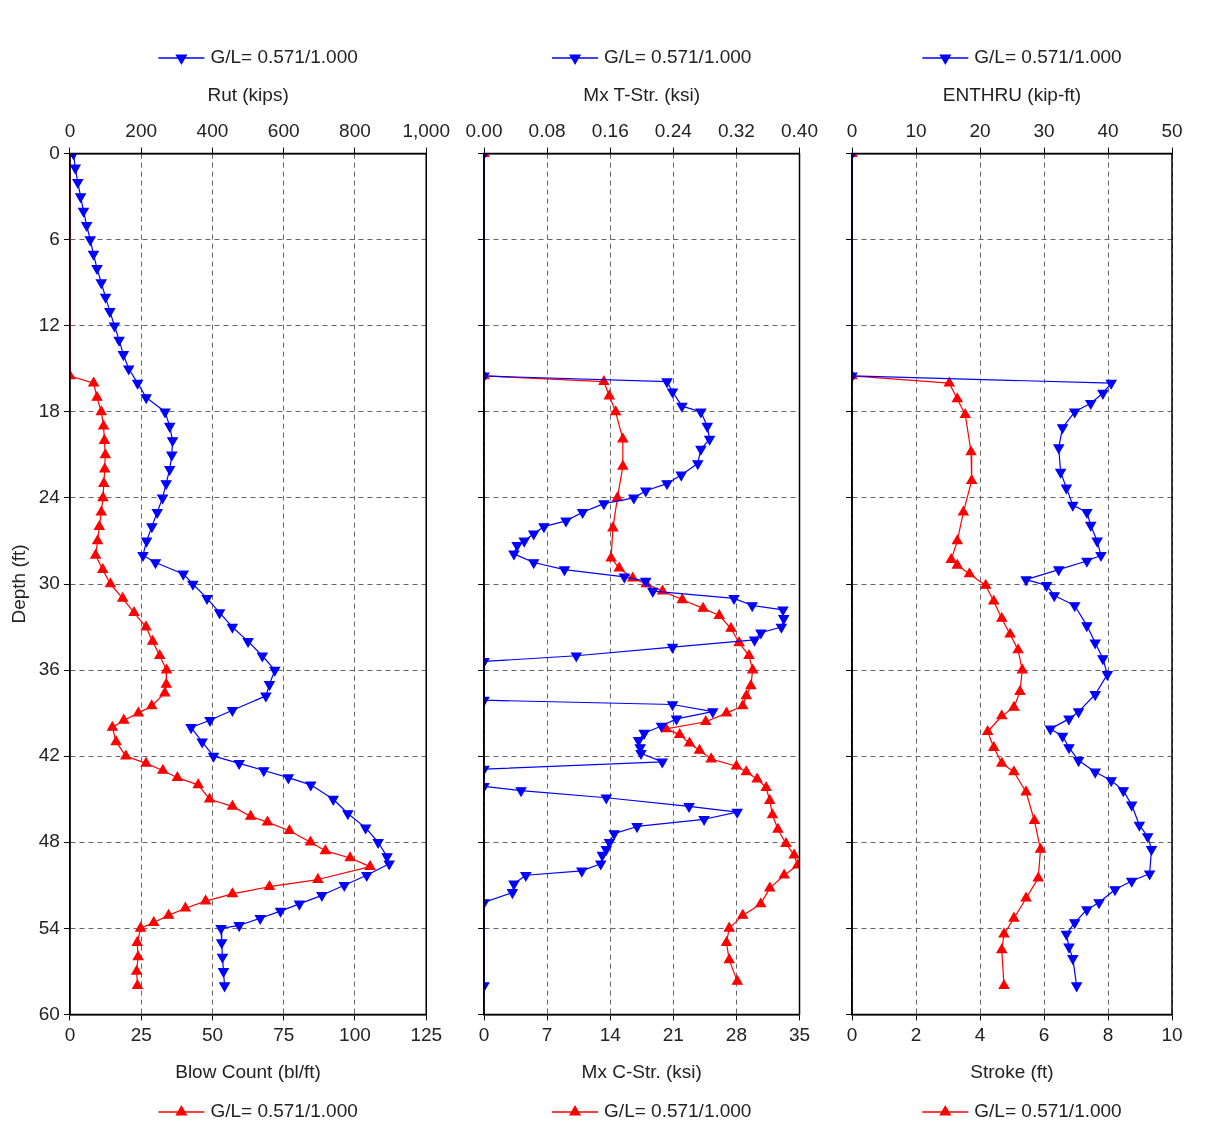  Describe the element at coordinates (547, 131) in the screenshot. I see `x2-tick-label: 0.08` at that location.